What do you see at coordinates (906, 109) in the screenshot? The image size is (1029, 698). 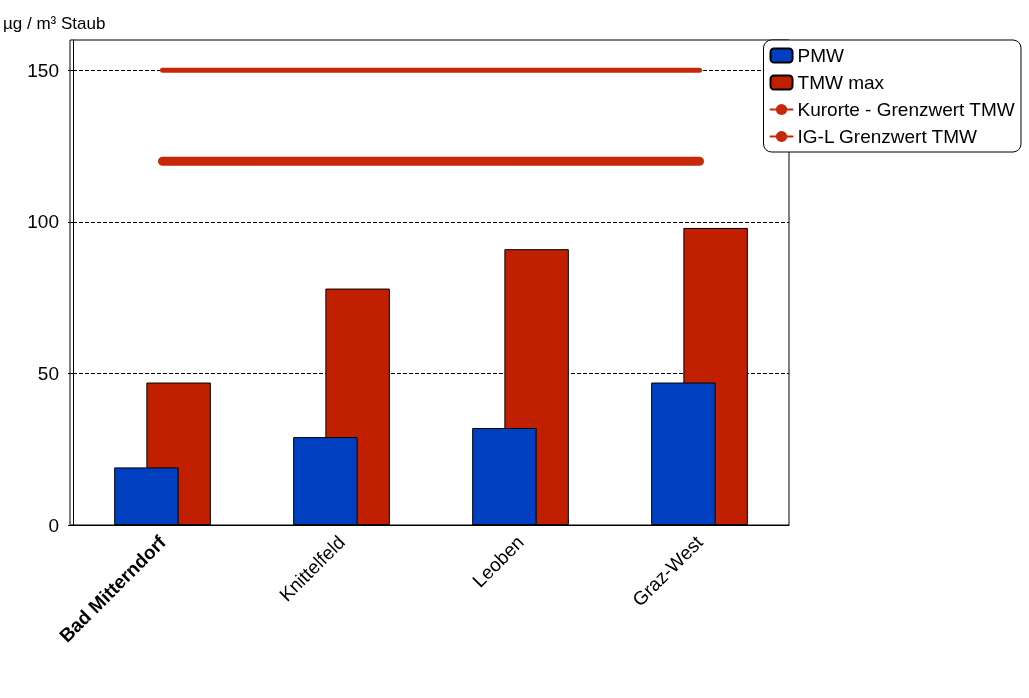 I see `legend-label: Kurorte - Grenzwert TMW` at bounding box center [906, 109].